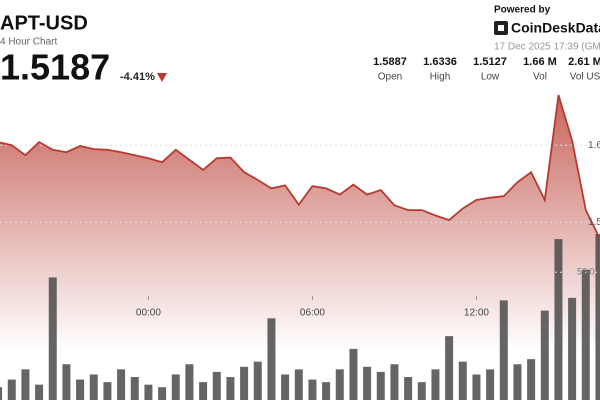 The width and height of the screenshot is (600, 400). I want to click on stat-value: 1.5127, so click(490, 62).